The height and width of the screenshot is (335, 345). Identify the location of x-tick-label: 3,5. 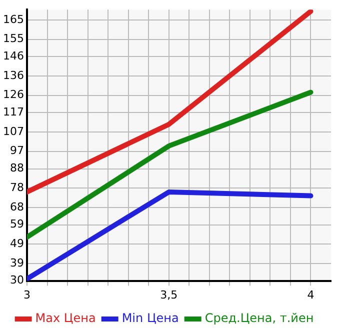
(169, 295).